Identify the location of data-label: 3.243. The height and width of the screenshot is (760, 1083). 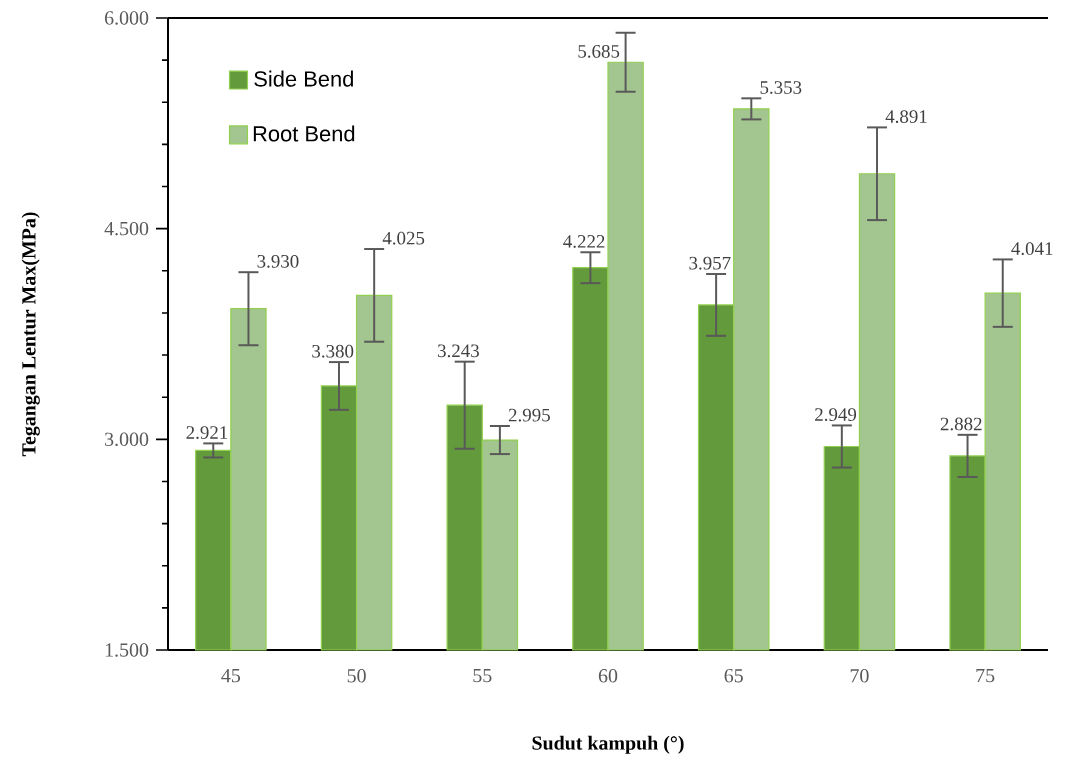
(458, 351).